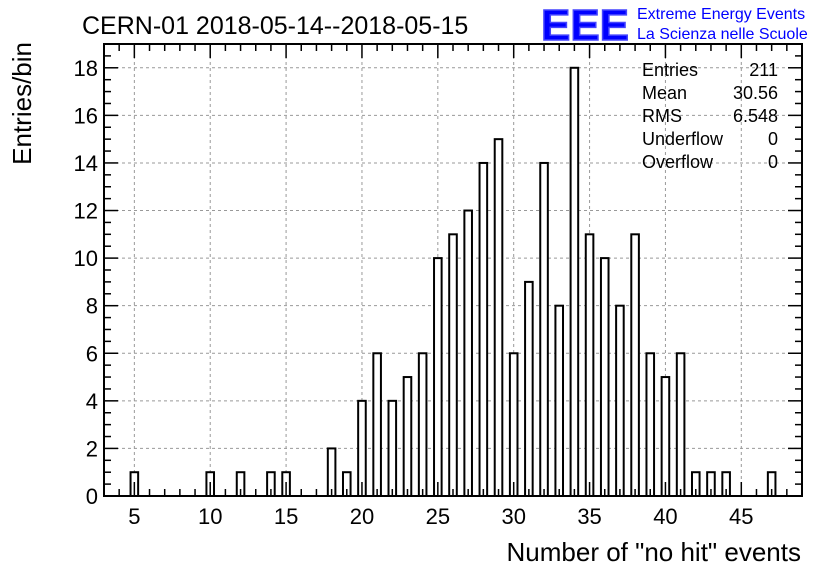  What do you see at coordinates (678, 162) in the screenshot?
I see `stats-label-overflow: Overflow` at bounding box center [678, 162].